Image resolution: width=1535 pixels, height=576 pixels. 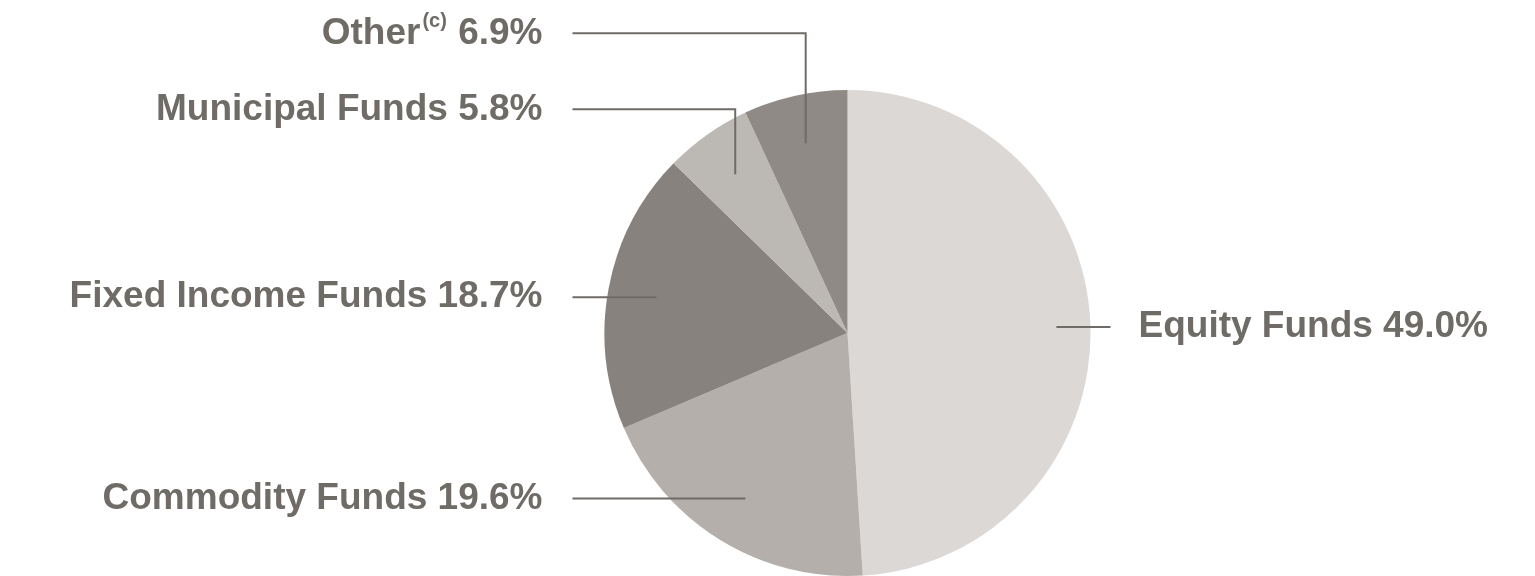 What do you see at coordinates (349, 107) in the screenshot?
I see `slice-label: Municipal Funds 5.8%` at bounding box center [349, 107].